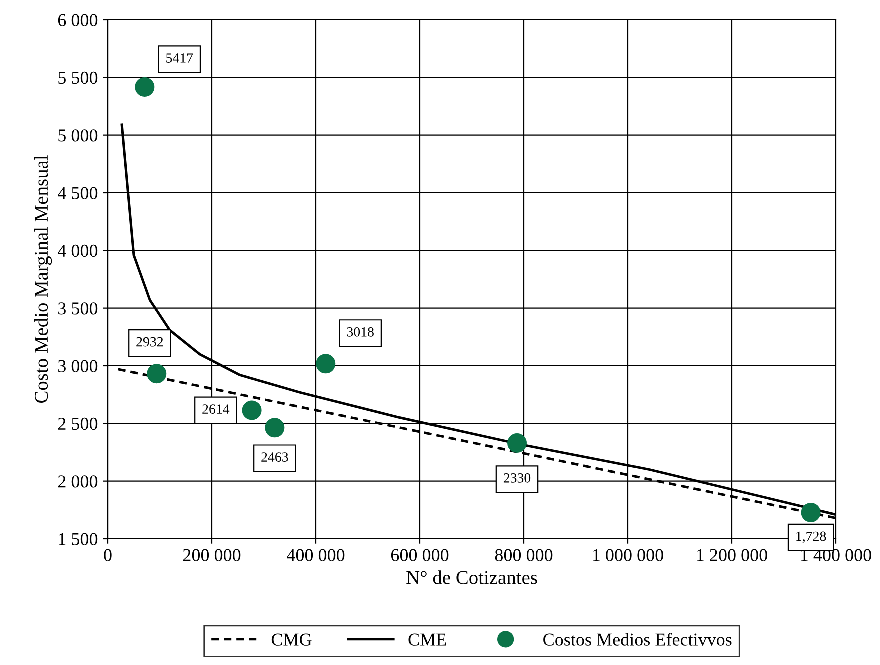  I want to click on y-tick-label: 4 500, so click(78, 193).